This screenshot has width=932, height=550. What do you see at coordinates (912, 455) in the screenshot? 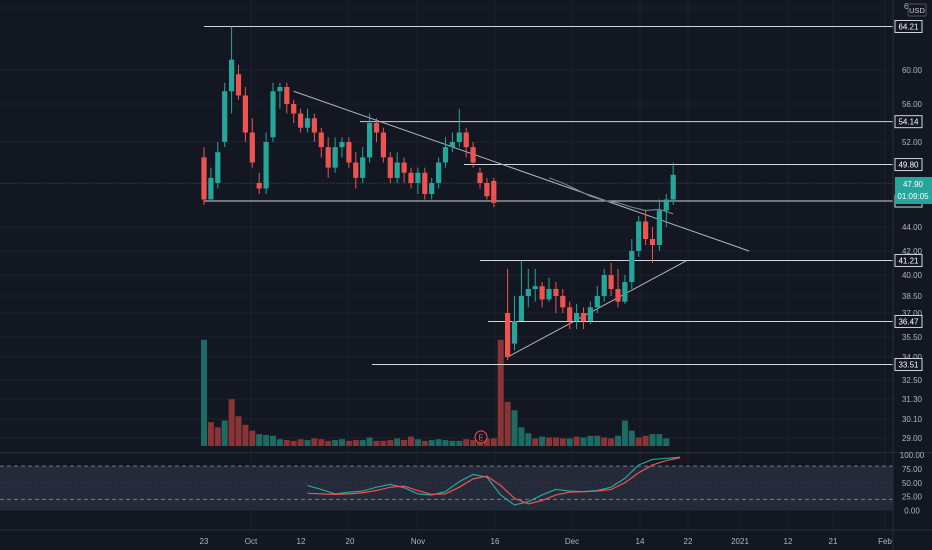
I see `stochastic-tick-label: 100.00` at bounding box center [912, 455].